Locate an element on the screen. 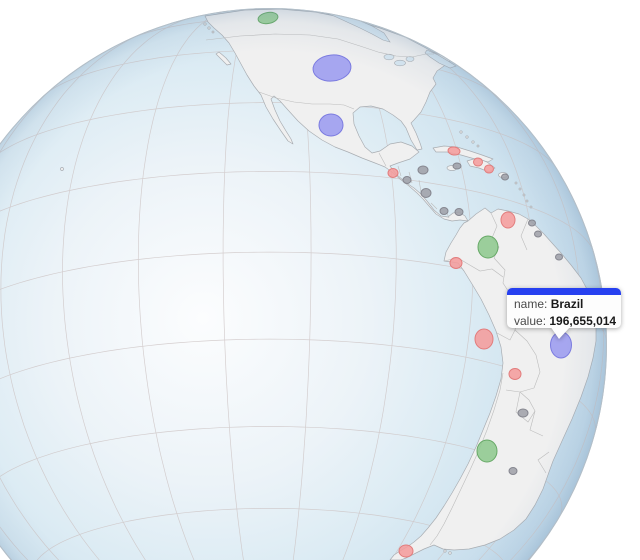  bubble-venezuela is located at coordinates (508, 220).